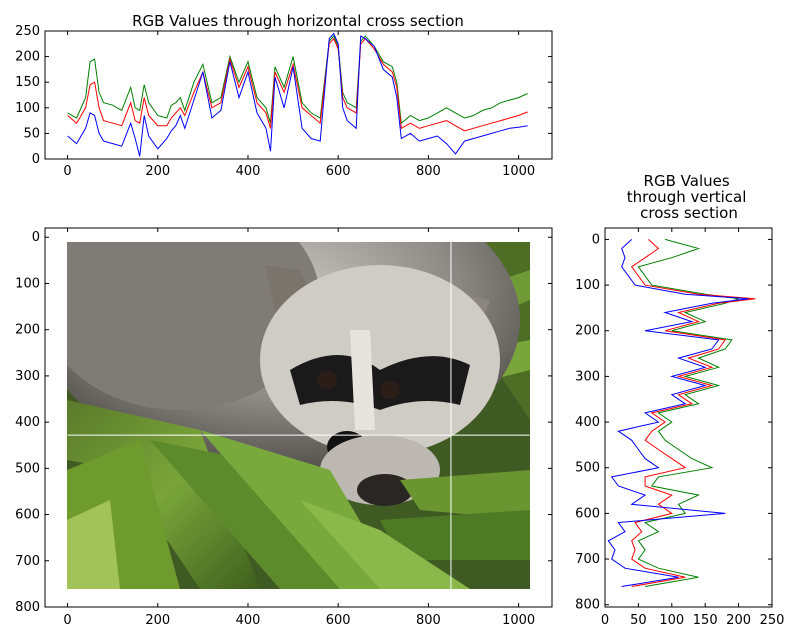 Image resolution: width=800 pixels, height=640 pixels. I want to click on top-ytick-label: 50, so click(31, 133).